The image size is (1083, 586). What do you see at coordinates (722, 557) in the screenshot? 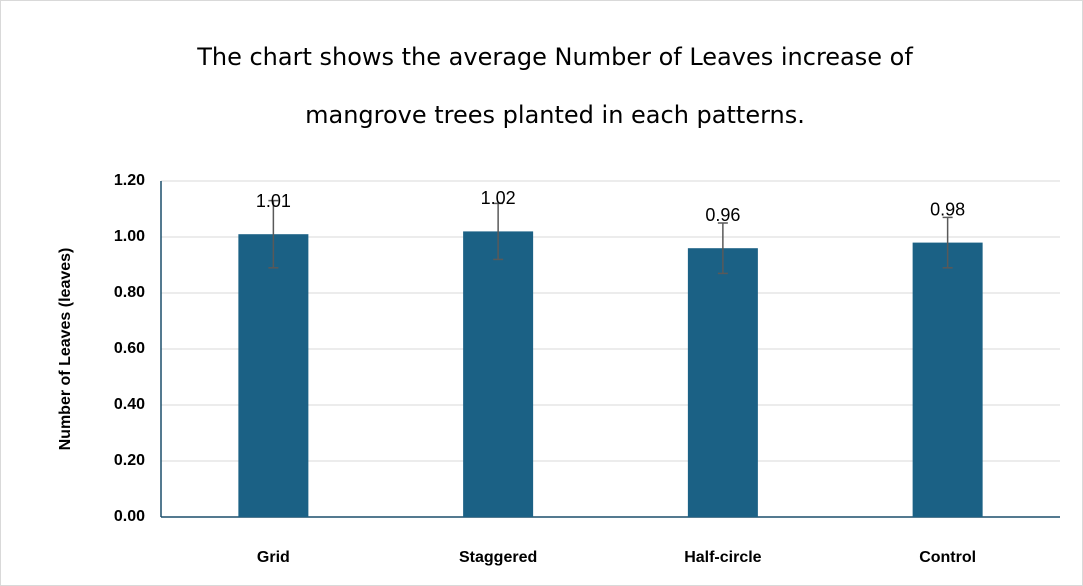
I see `x-tick-label: Half-circle` at bounding box center [722, 557].